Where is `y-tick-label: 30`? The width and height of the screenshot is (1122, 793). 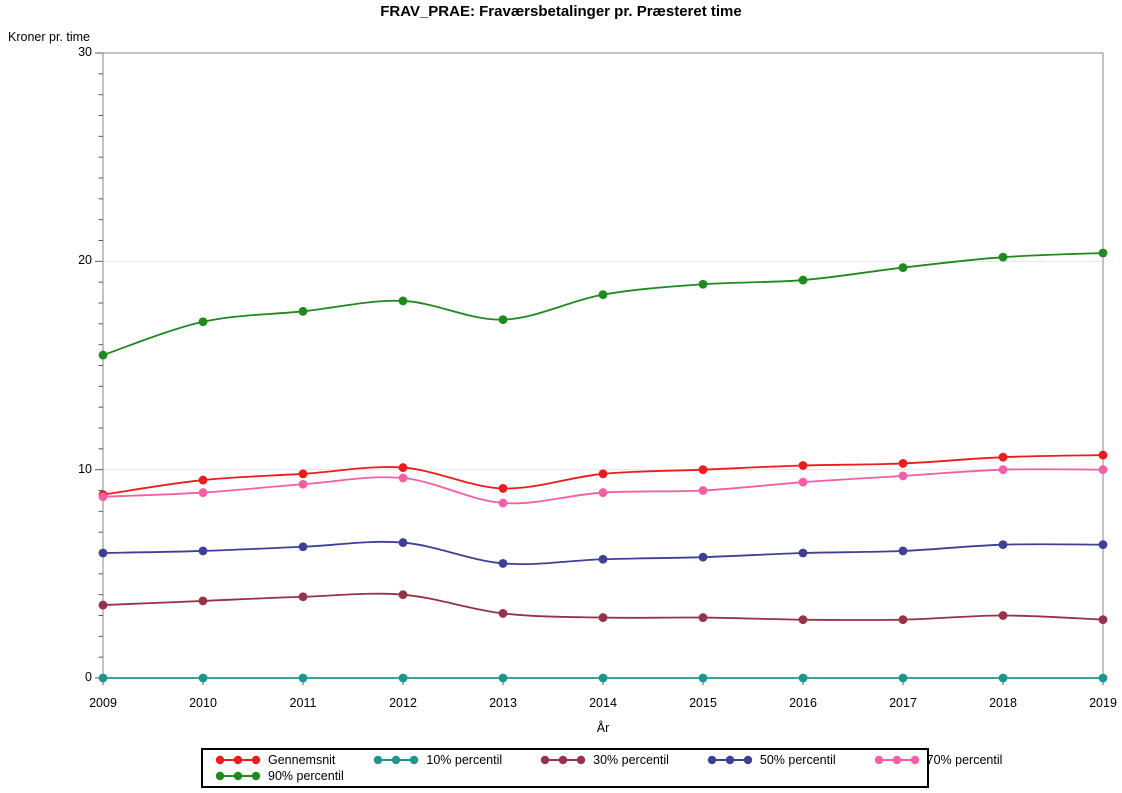 y-tick-label: 30 is located at coordinates (85, 52).